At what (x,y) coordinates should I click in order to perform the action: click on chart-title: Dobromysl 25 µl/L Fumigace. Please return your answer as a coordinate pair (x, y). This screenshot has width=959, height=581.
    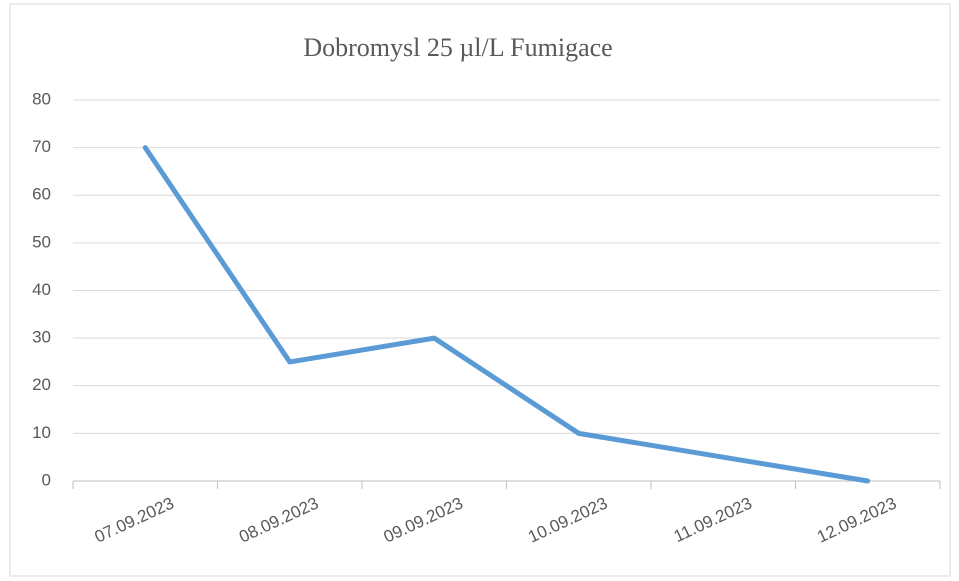
    Looking at the image, I should click on (457, 47).